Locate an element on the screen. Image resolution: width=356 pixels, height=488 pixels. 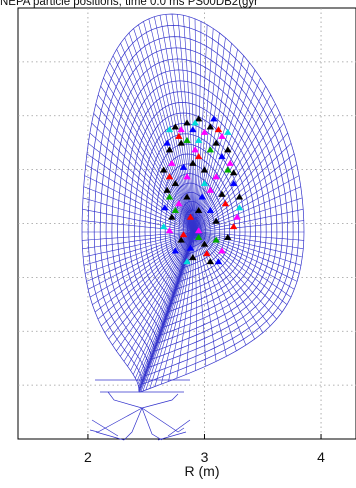
x-tick-label: 3 is located at coordinates (205, 457).